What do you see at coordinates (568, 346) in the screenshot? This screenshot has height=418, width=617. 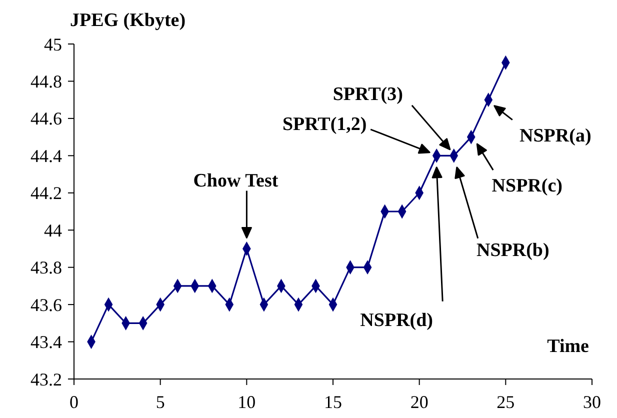 I see `x-axis-title: Time` at bounding box center [568, 346].